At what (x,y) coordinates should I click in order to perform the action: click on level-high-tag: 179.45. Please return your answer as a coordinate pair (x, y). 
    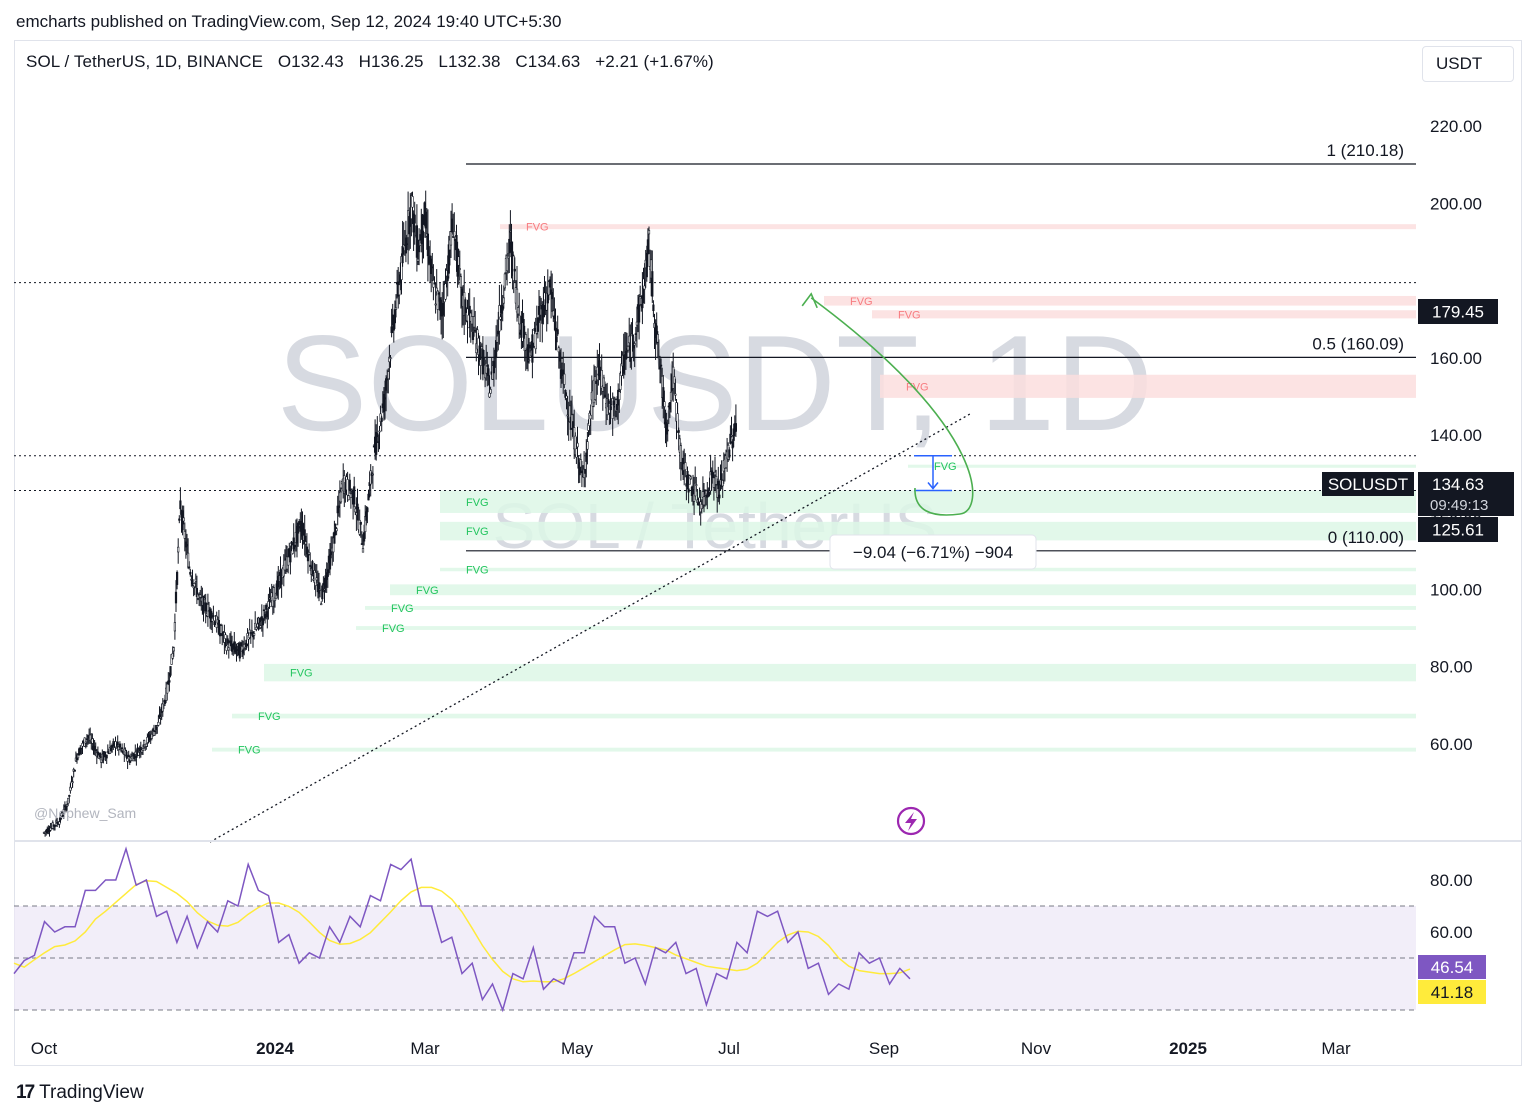
    Looking at the image, I should click on (1458, 312).